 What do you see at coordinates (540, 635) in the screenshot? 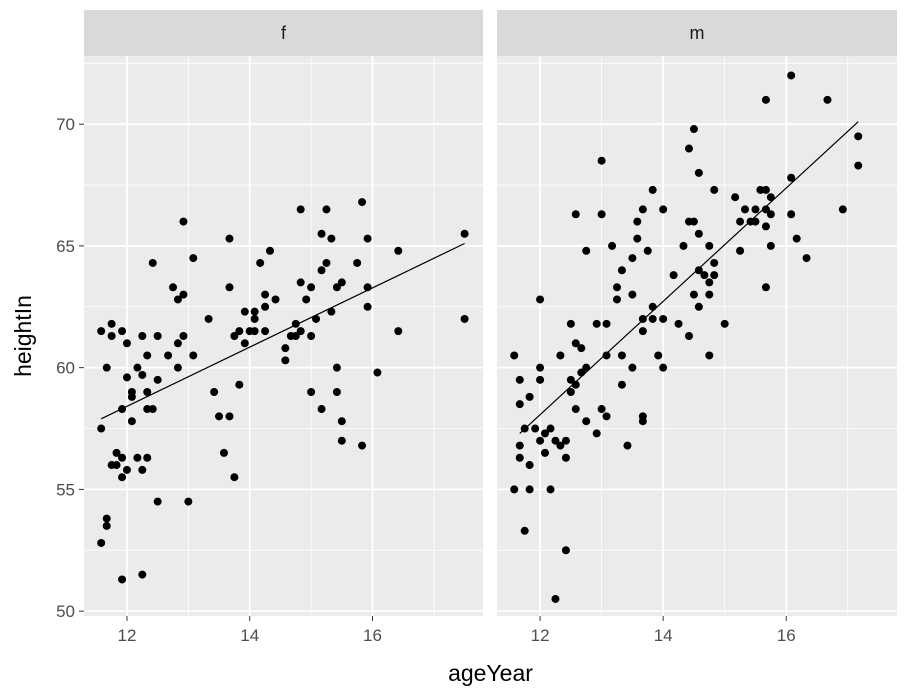
I see `x-tick-label: 12` at bounding box center [540, 635].